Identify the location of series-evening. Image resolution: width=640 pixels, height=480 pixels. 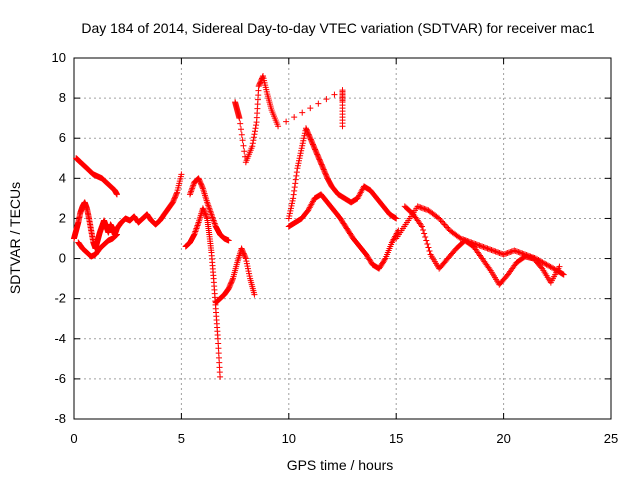
(480, 240).